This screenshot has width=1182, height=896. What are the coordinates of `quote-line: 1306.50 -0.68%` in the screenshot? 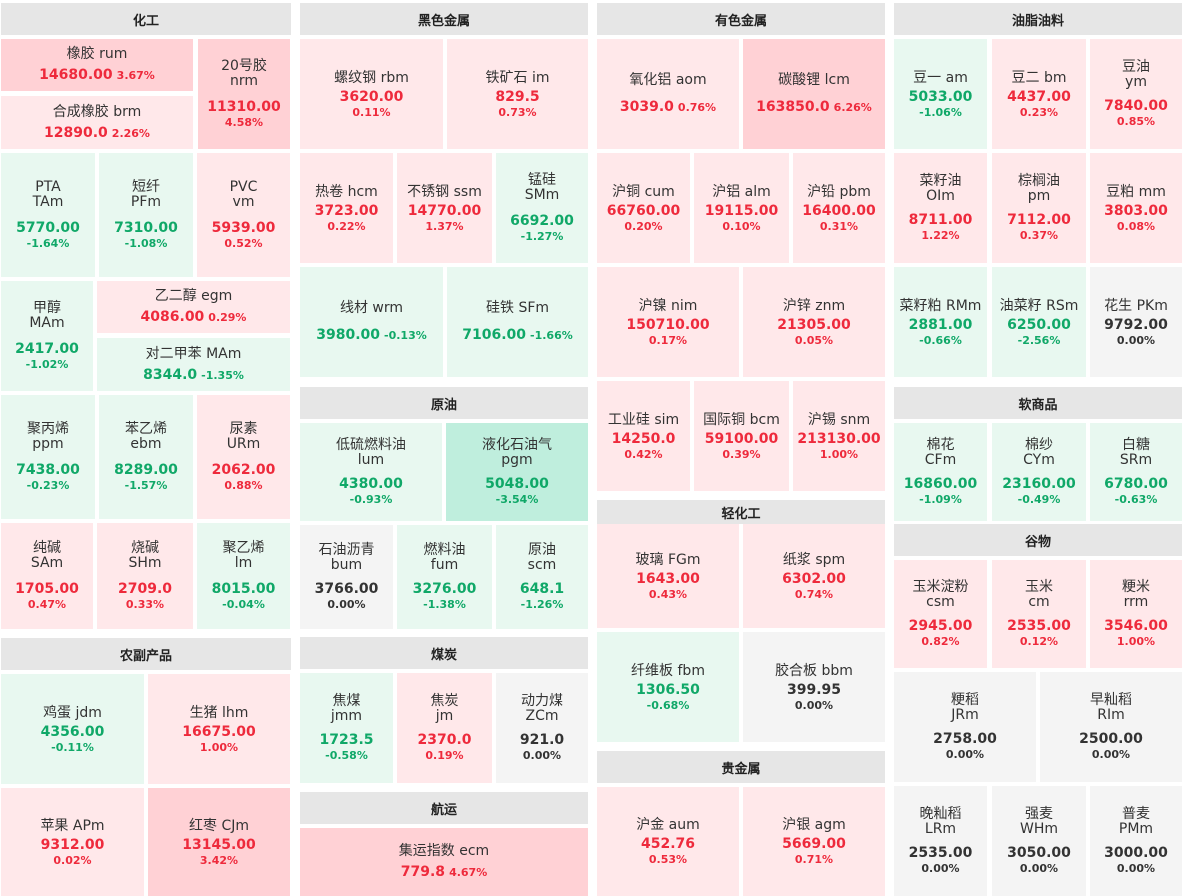 It's located at (668, 697).